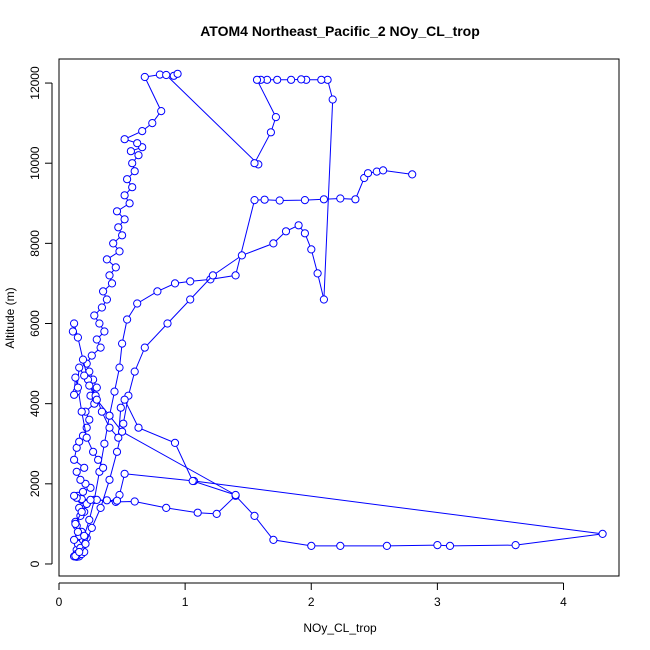 This screenshot has height=650, width=650. I want to click on chart-title: ATOM4 Northeast_Pacific_2 NOy_CL_trop, so click(340, 31).